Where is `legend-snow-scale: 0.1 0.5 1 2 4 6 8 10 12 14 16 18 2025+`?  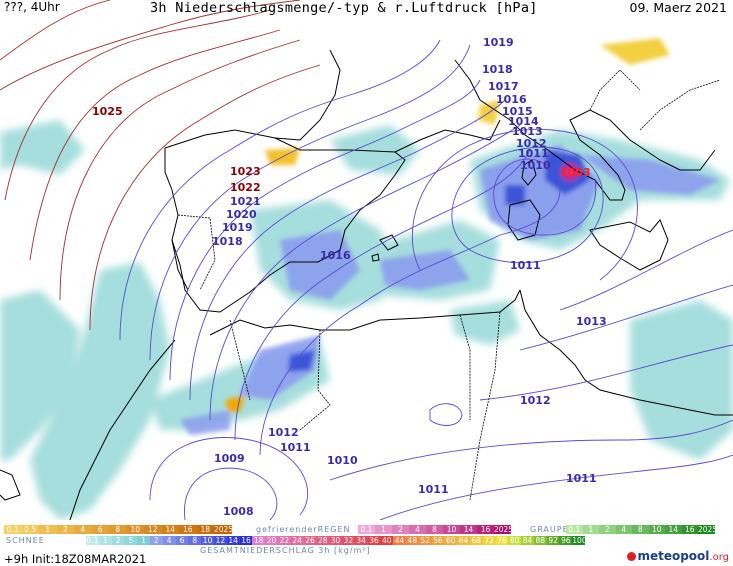 legend-snow-scale: 0.1 0.5 1 2 4 6 8 10 12 14 16 18 2025+ is located at coordinates (122, 529).